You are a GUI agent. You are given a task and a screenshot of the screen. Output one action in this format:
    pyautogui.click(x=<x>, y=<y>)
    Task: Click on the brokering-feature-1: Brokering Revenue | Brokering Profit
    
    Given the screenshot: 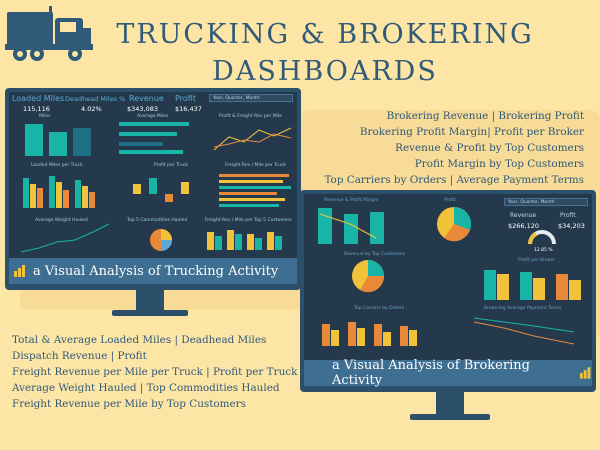 What is the action you would take?
    pyautogui.click(x=485, y=116)
    